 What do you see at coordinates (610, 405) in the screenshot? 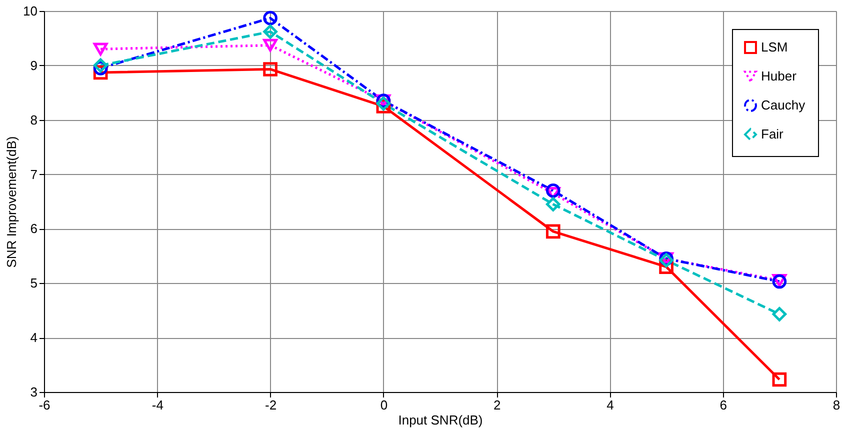
I see `x-tick-label: 4` at bounding box center [610, 405].